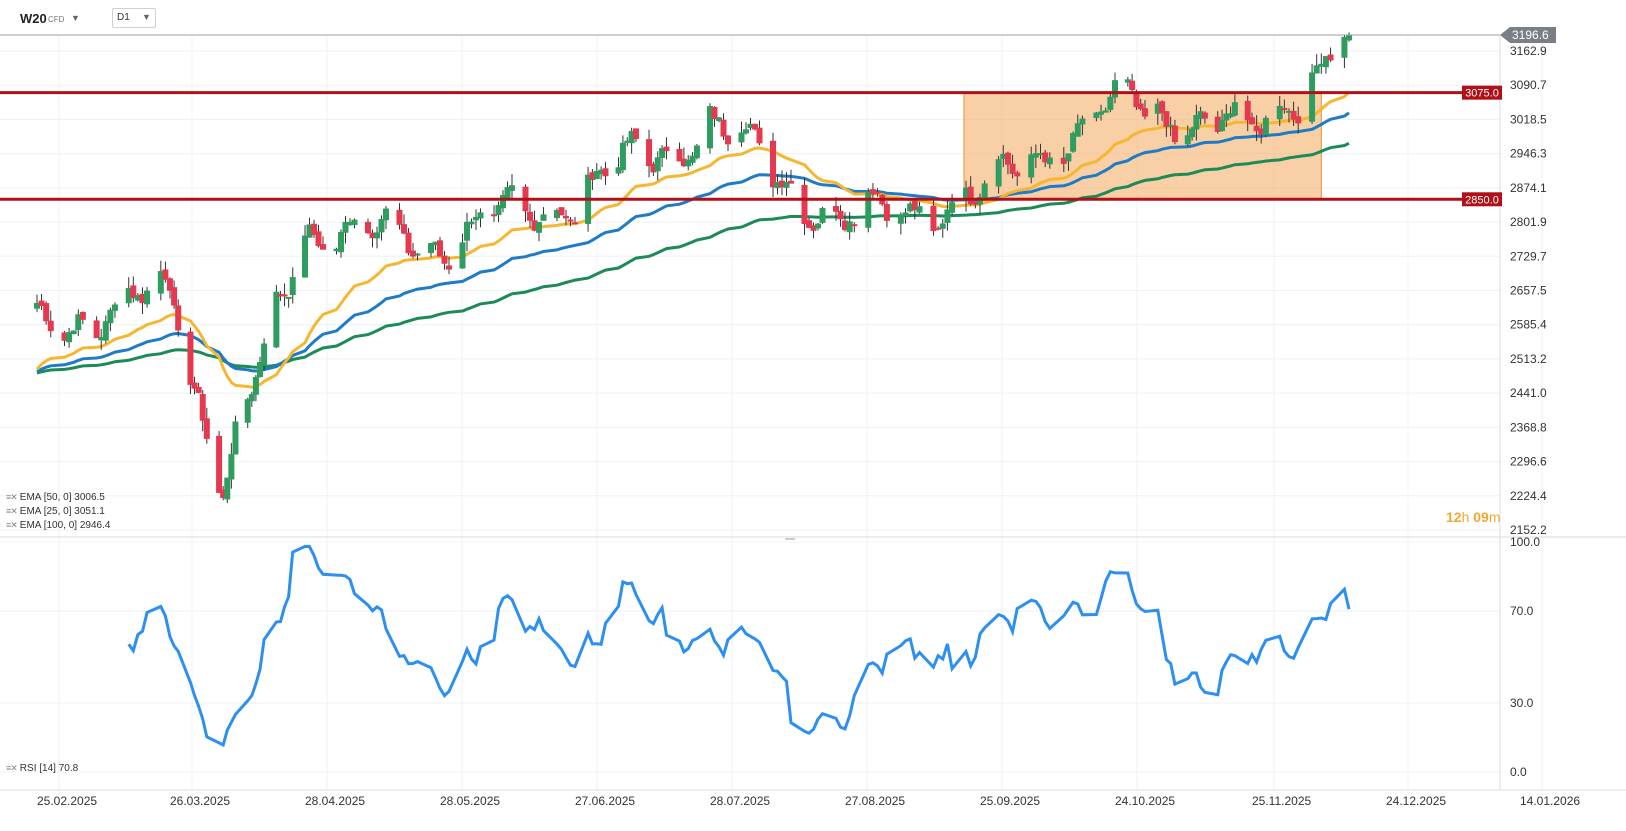 Image resolution: width=1626 pixels, height=831 pixels. What do you see at coordinates (1481, 517) in the screenshot?
I see `timer-minutes: 09` at bounding box center [1481, 517].